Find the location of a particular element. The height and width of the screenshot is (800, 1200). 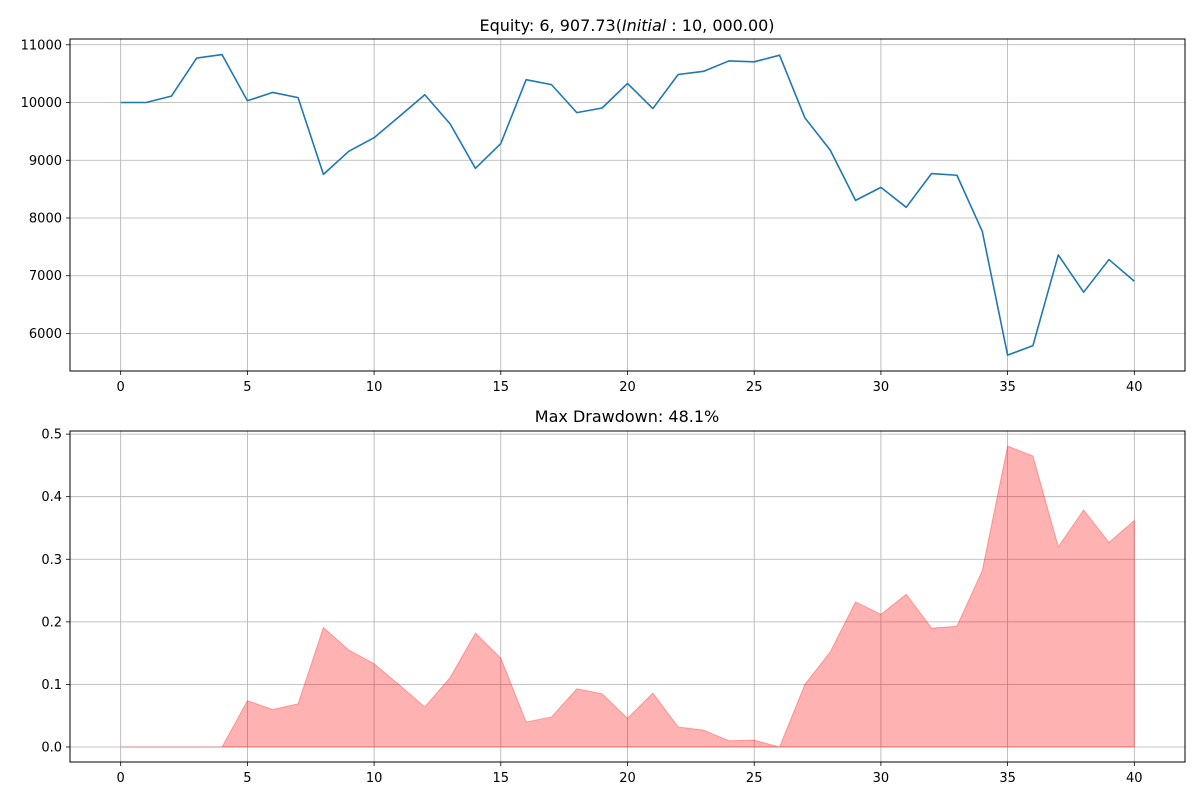

drawdown-xtick-label: 10 is located at coordinates (374, 778).